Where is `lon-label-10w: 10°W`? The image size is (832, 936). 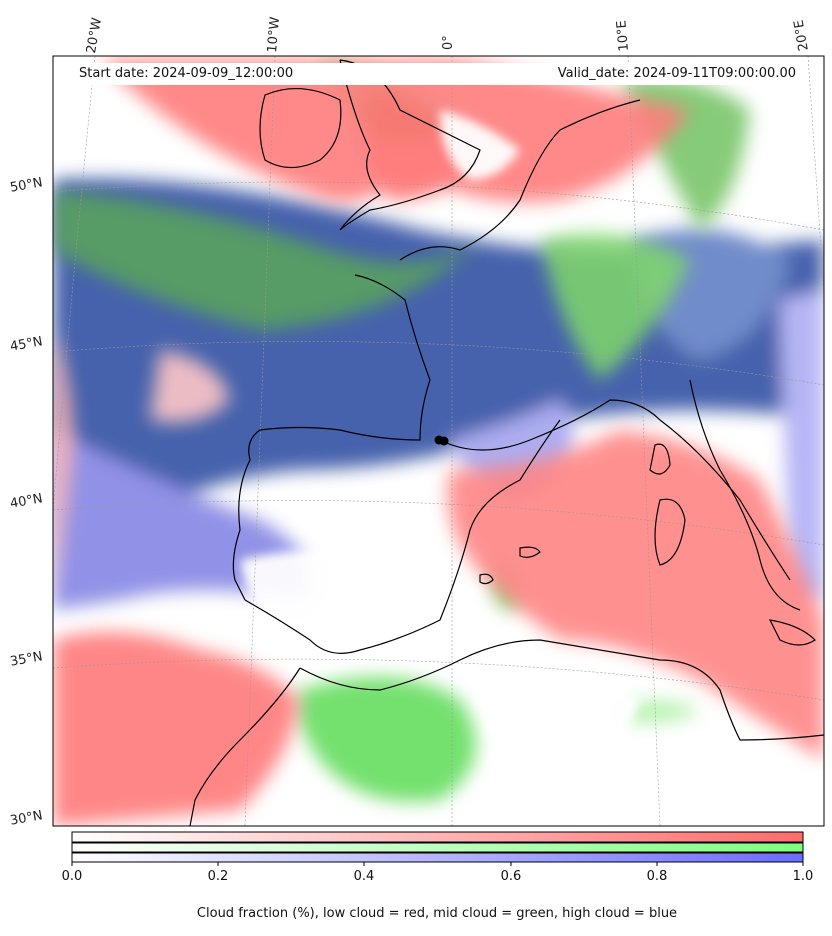 lon-label-10w: 10°W is located at coordinates (274, 35).